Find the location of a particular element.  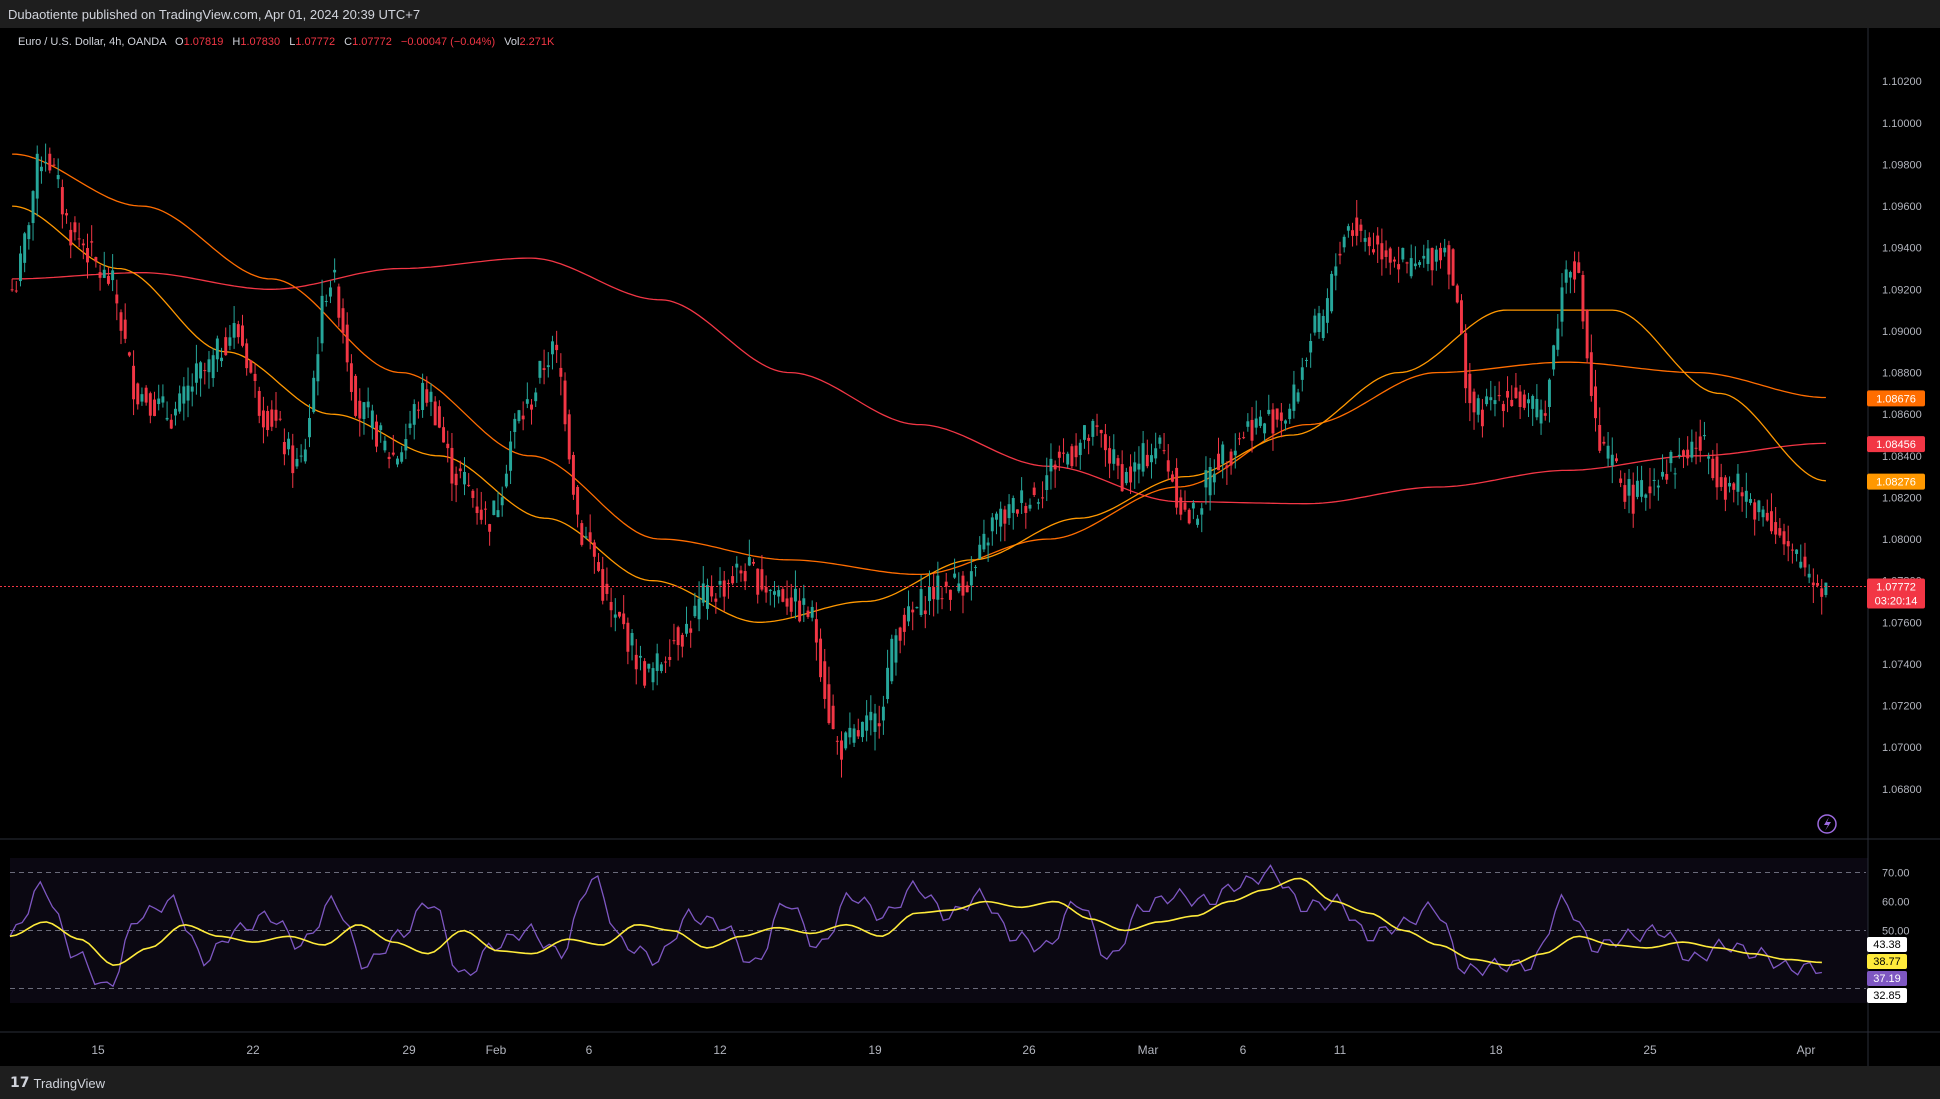

lightning-icon is located at coordinates (1827, 824).